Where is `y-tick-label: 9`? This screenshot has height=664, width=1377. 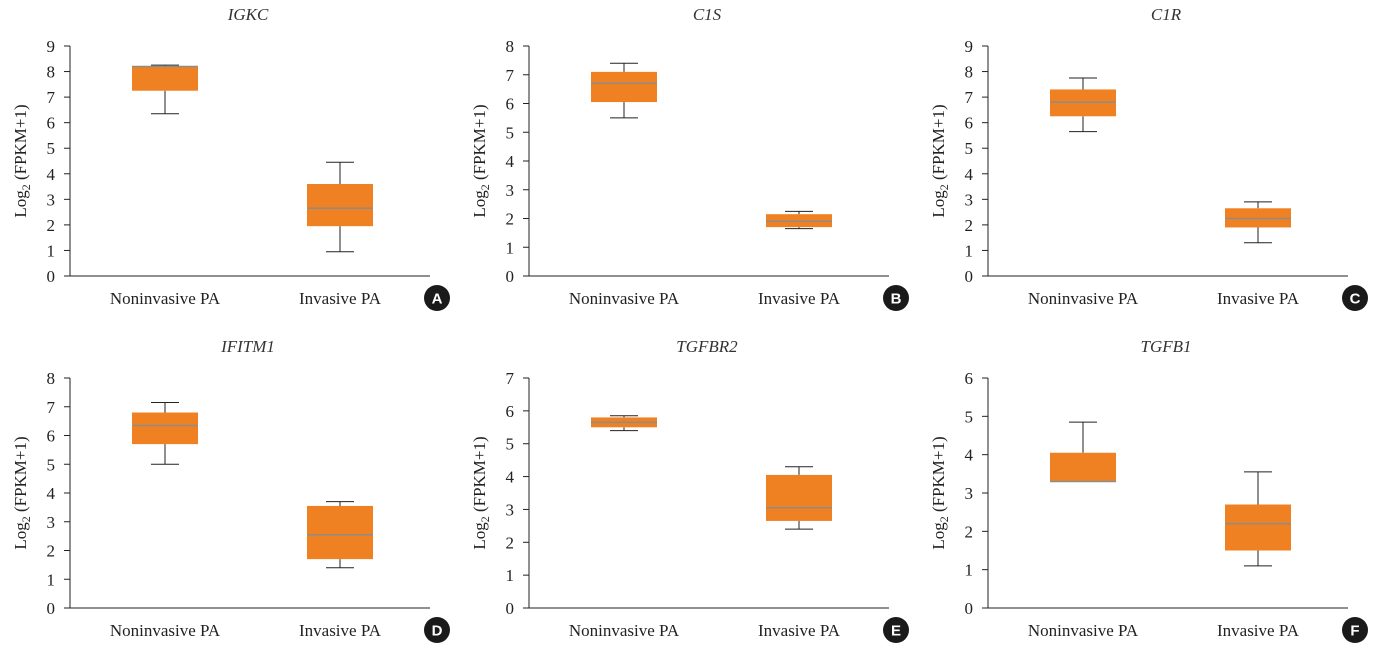 y-tick-label: 9 is located at coordinates (969, 46).